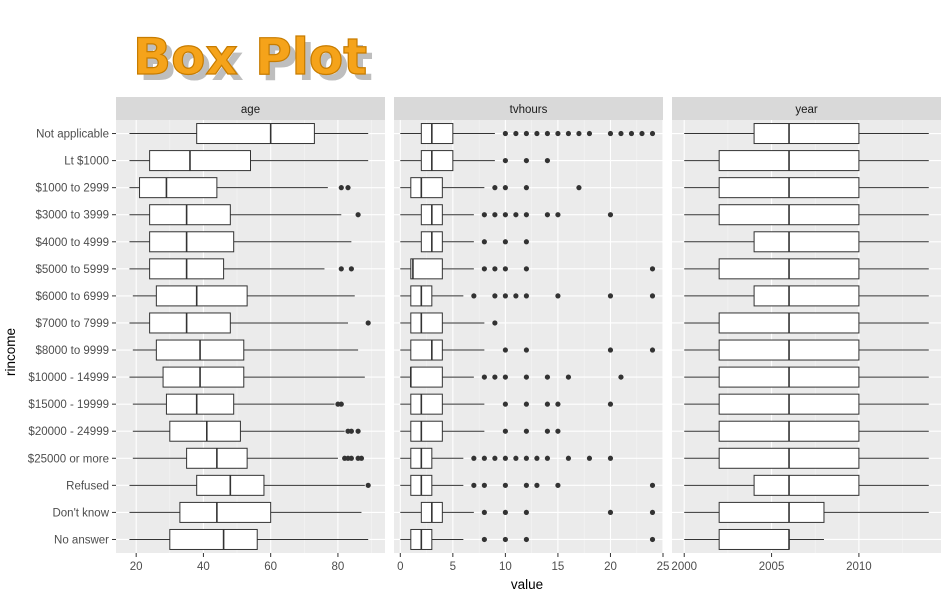  Describe the element at coordinates (81, 540) in the screenshot. I see `y-tick-label: No answer` at that location.